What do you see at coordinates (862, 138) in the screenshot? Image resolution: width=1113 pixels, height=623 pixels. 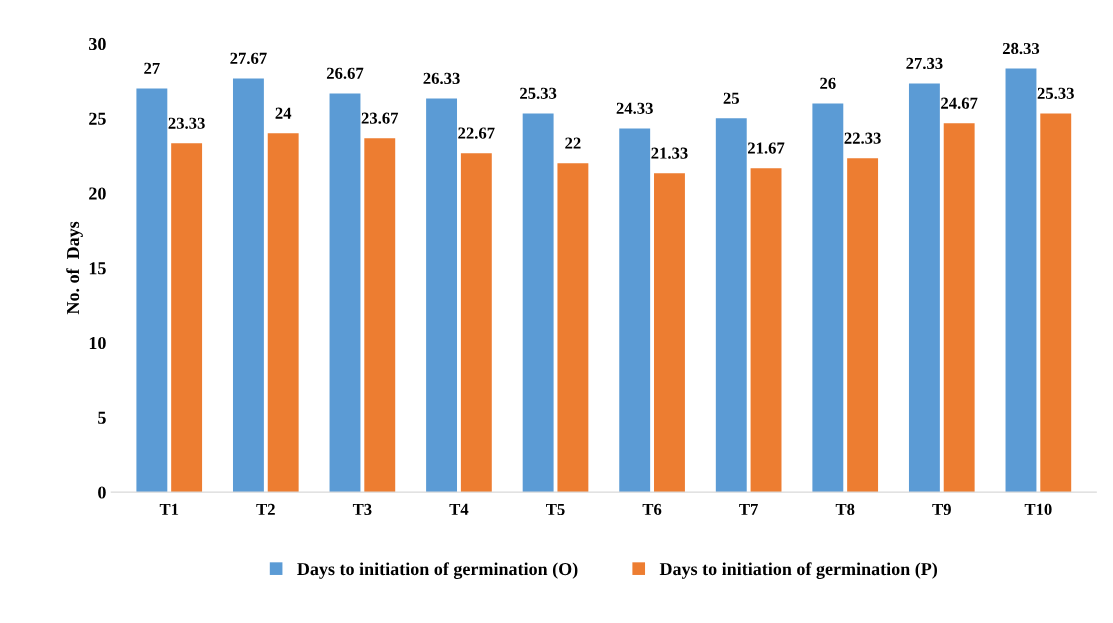 I see `data-label: 22.33` at bounding box center [862, 138].